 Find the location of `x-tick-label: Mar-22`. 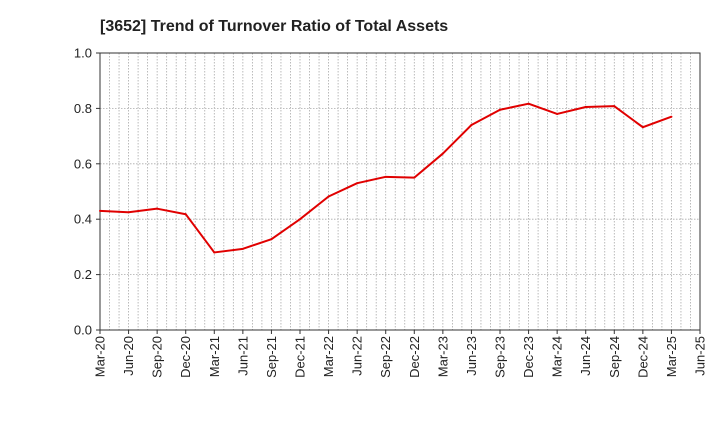

x-tick-label: Mar-22 is located at coordinates (328, 356).